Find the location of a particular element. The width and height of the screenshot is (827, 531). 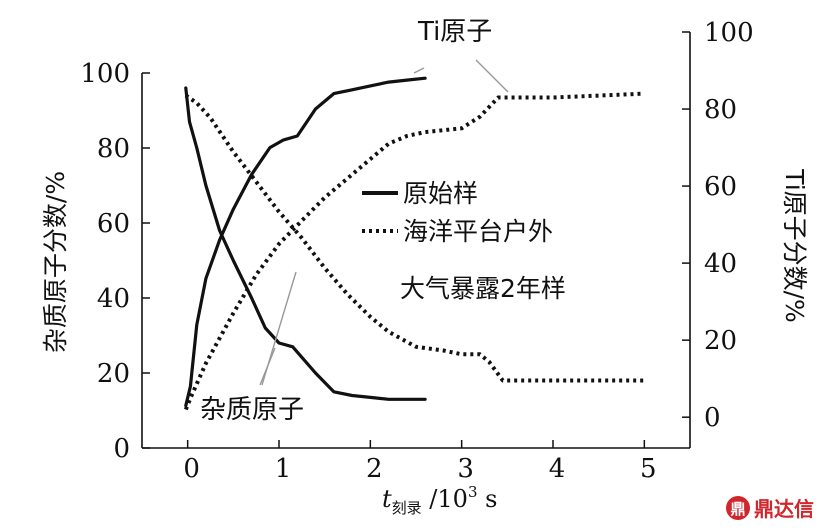

legend-label-original: 原始样 is located at coordinates (440, 193).